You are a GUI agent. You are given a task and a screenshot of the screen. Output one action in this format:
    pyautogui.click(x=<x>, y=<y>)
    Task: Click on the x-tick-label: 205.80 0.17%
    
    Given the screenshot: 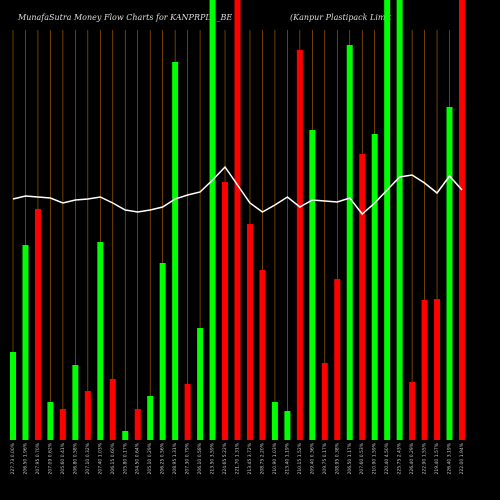 What is the action you would take?
    pyautogui.click(x=125, y=458)
    